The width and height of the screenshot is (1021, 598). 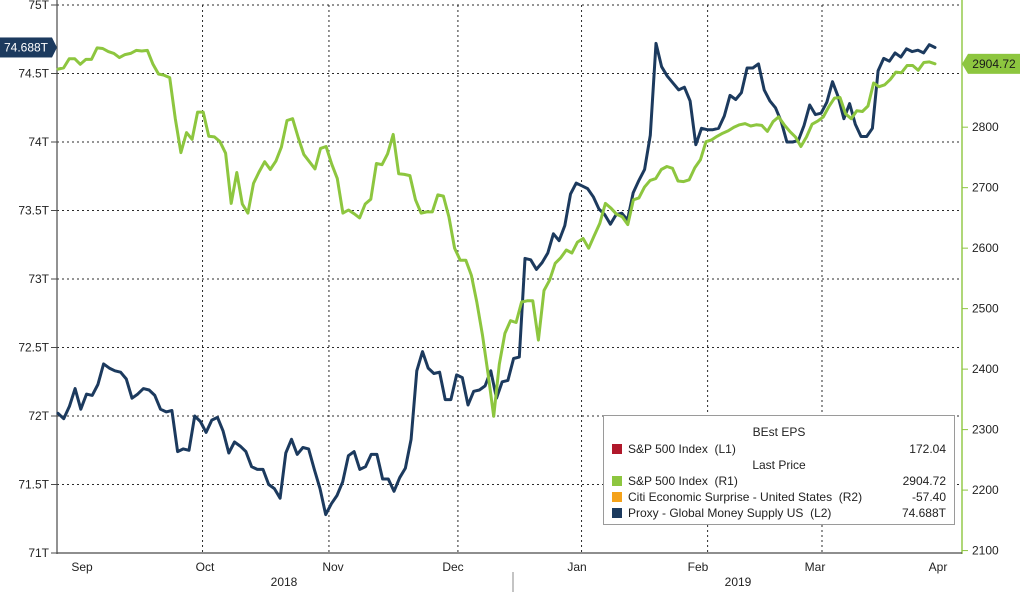 What do you see at coordinates (38, 416) in the screenshot?
I see `left-tick-label: 72T` at bounding box center [38, 416].